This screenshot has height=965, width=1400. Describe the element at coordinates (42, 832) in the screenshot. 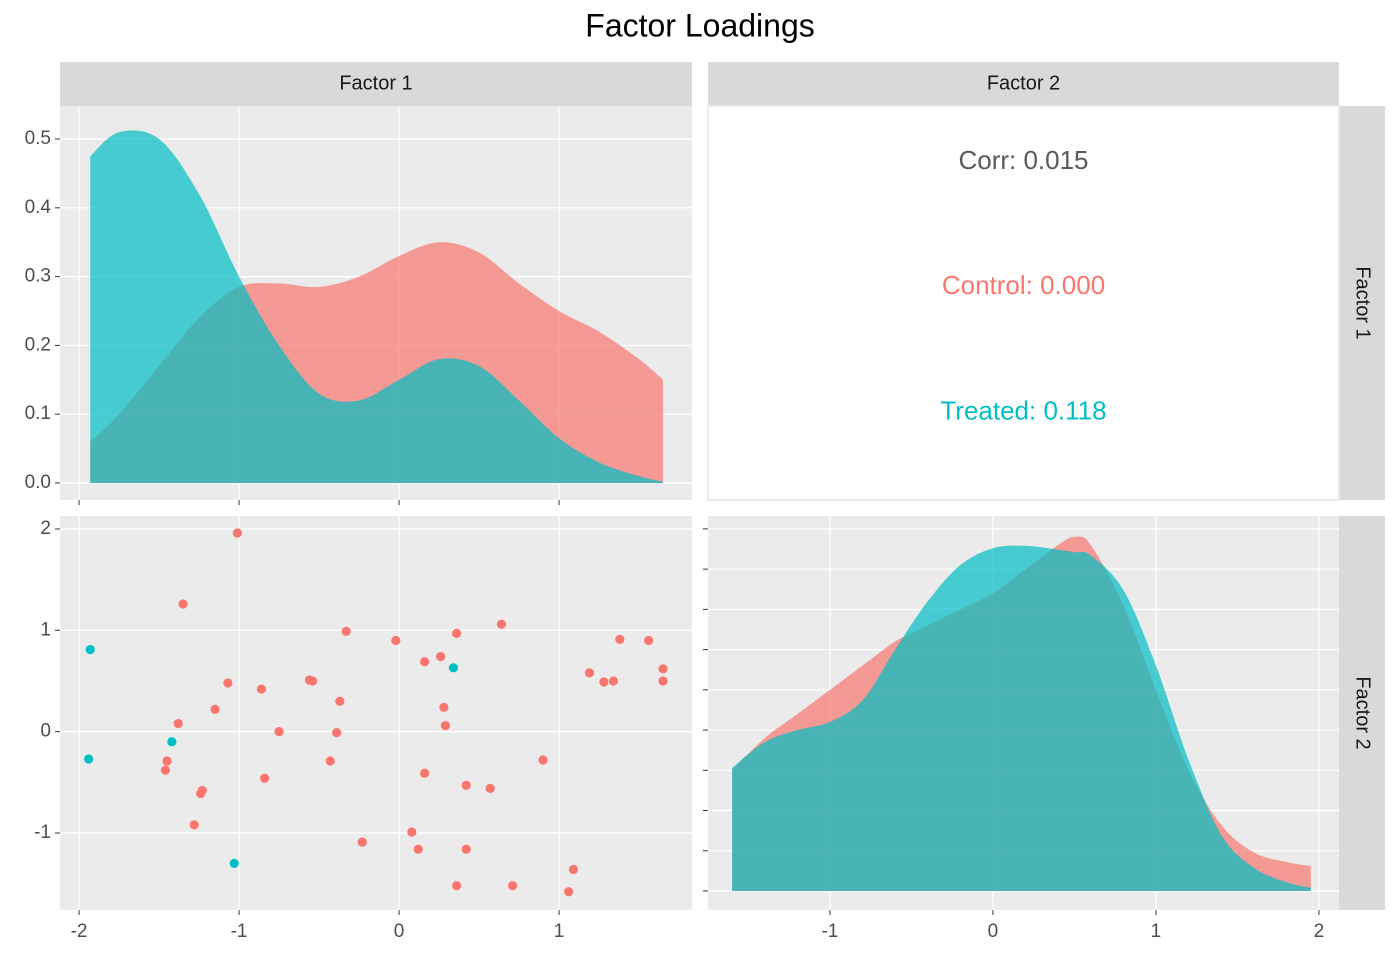

I see `y-tick-label: -1` at that location.